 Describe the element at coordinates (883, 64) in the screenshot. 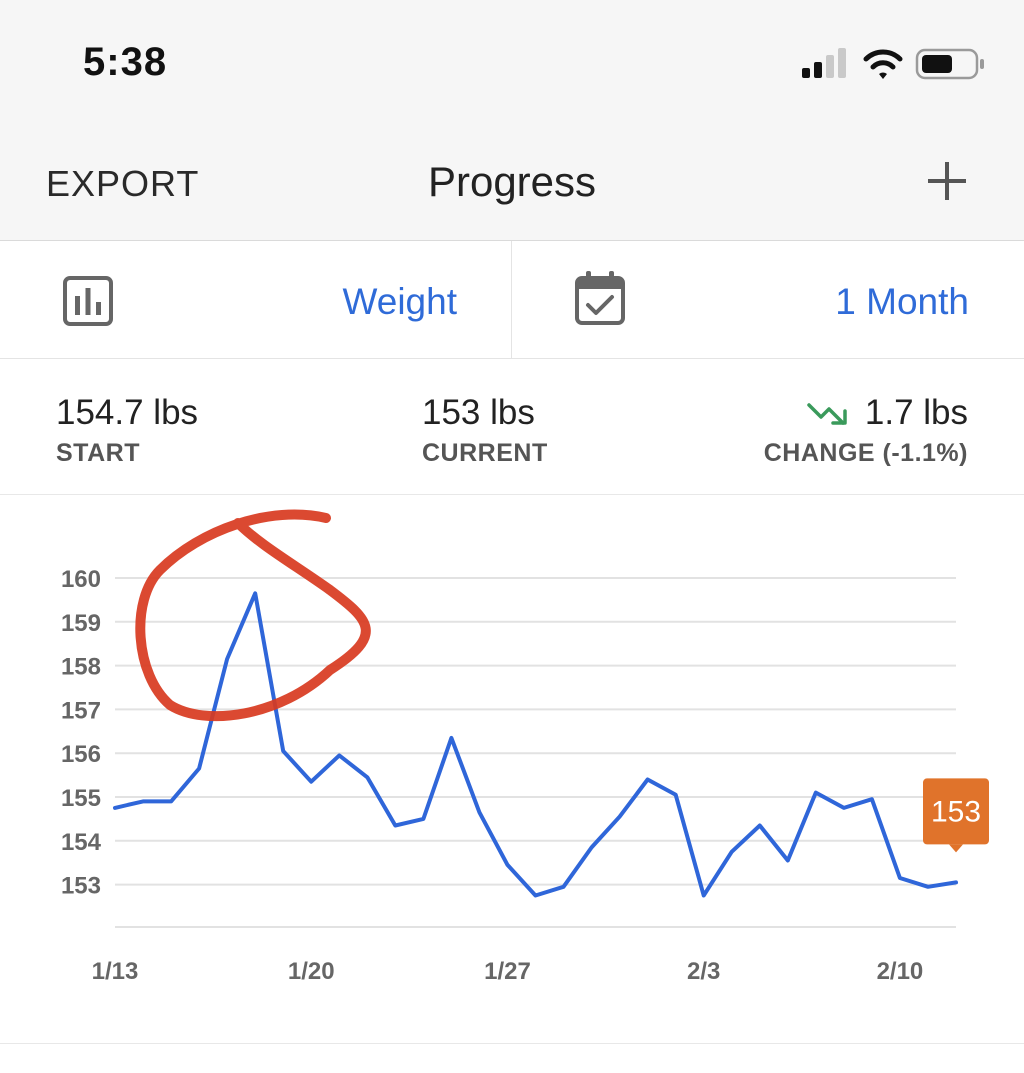

I see `wifi-icon` at that location.